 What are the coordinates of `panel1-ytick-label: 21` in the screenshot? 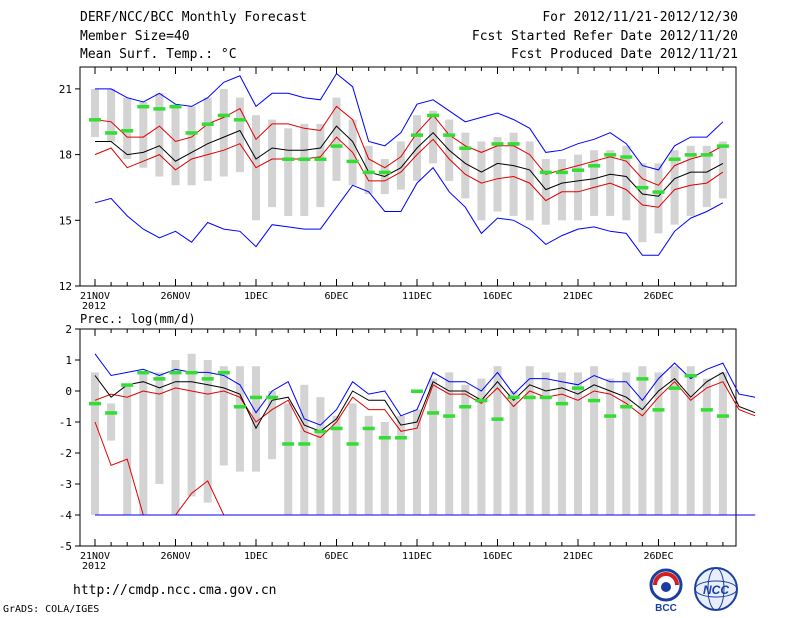 It's located at (65, 89).